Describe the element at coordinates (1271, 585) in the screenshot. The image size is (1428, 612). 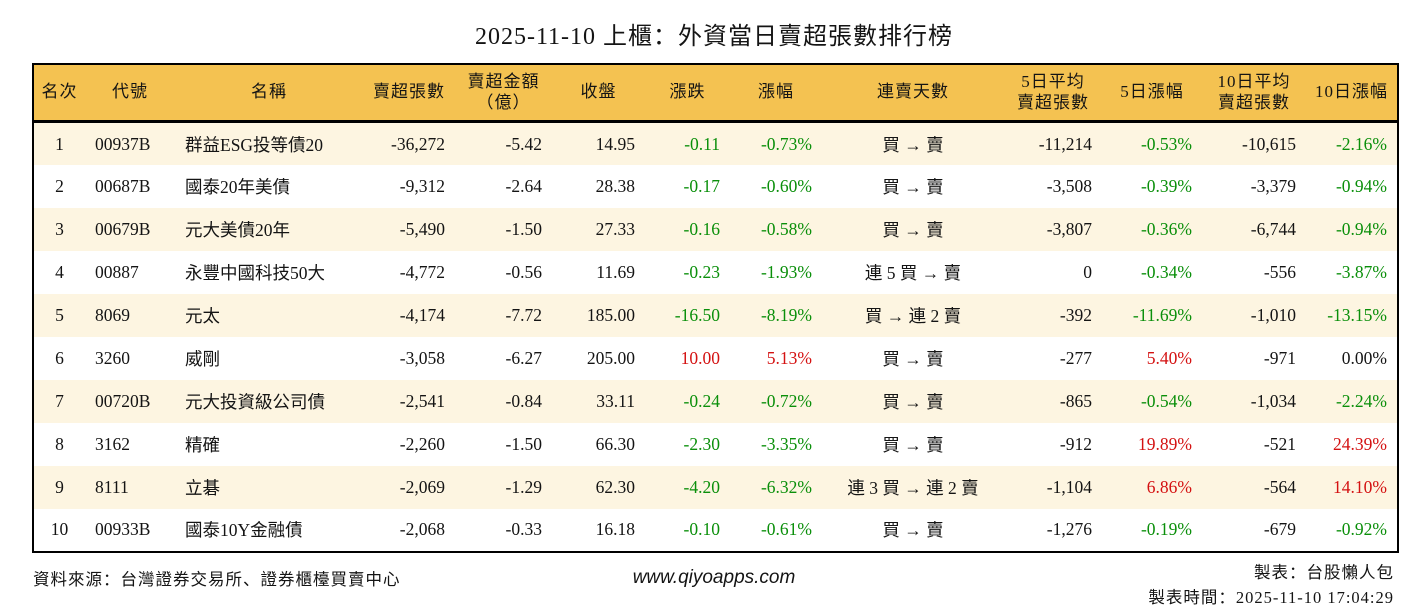
I see `maker-label: 製表：台股懶人包 製表時間：2025-11-10 17:04:29` at that location.